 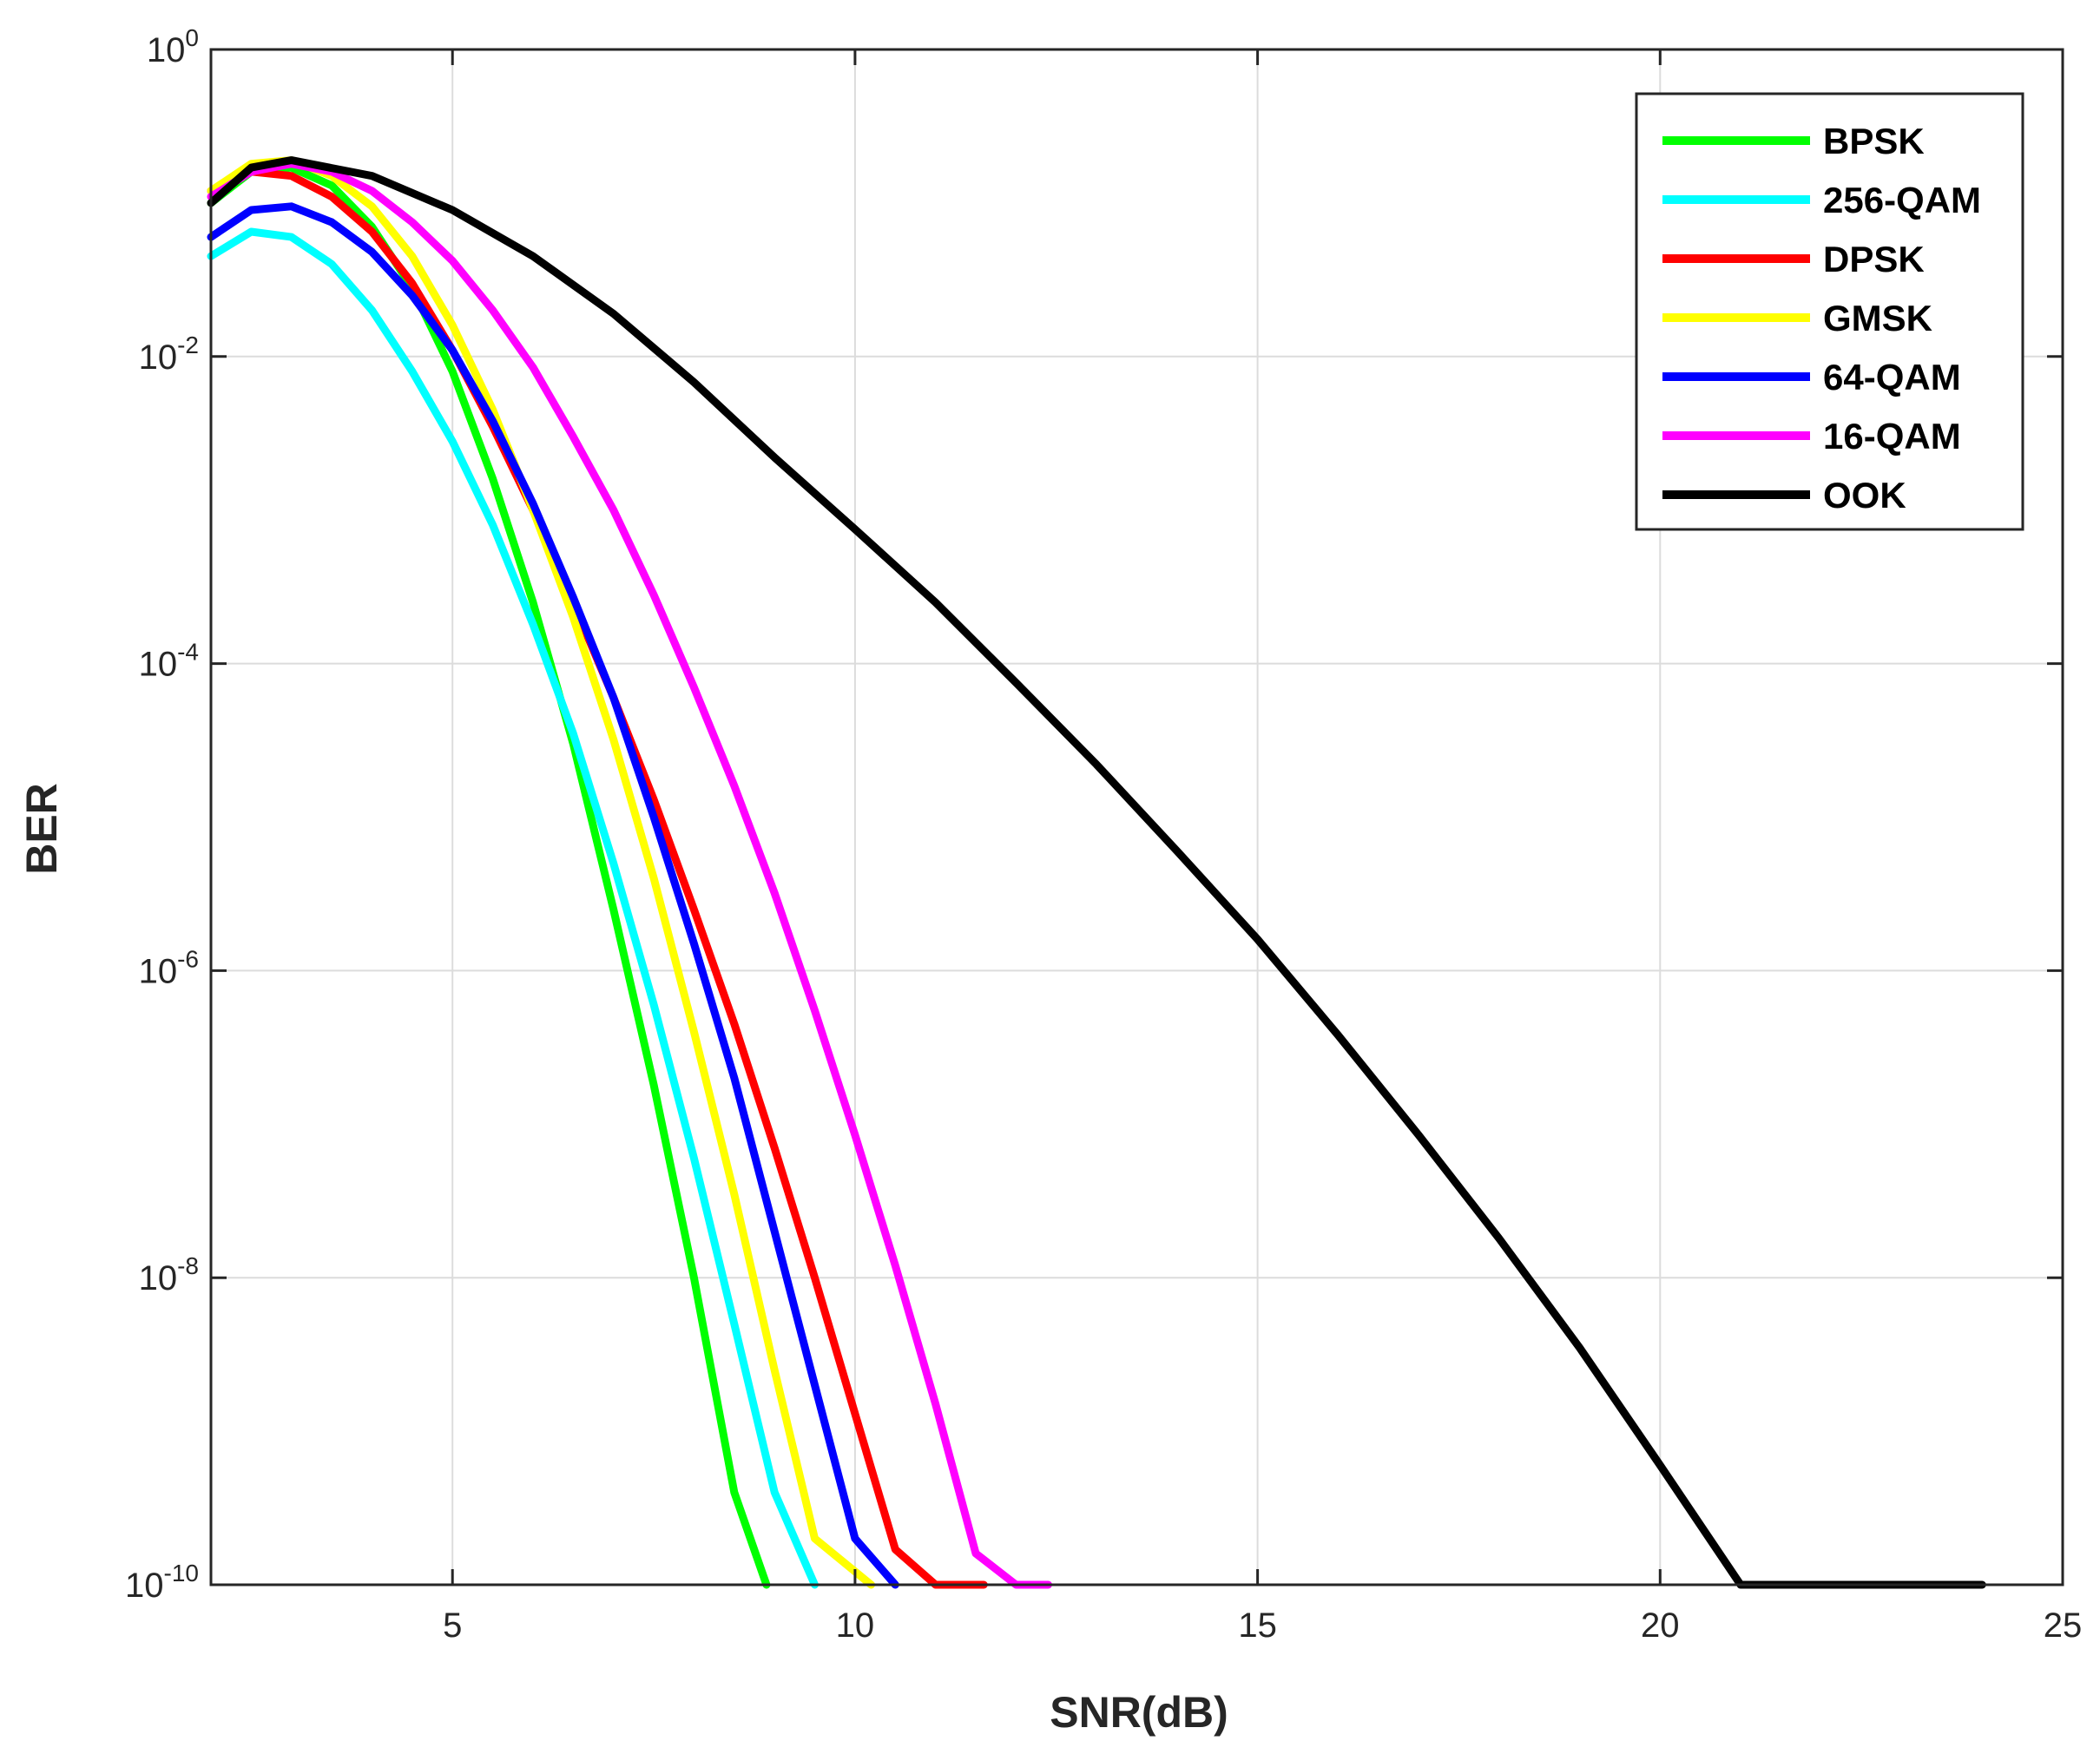 What do you see at coordinates (1874, 259) in the screenshot?
I see `legend-label-dpsk: DPSK` at bounding box center [1874, 259].